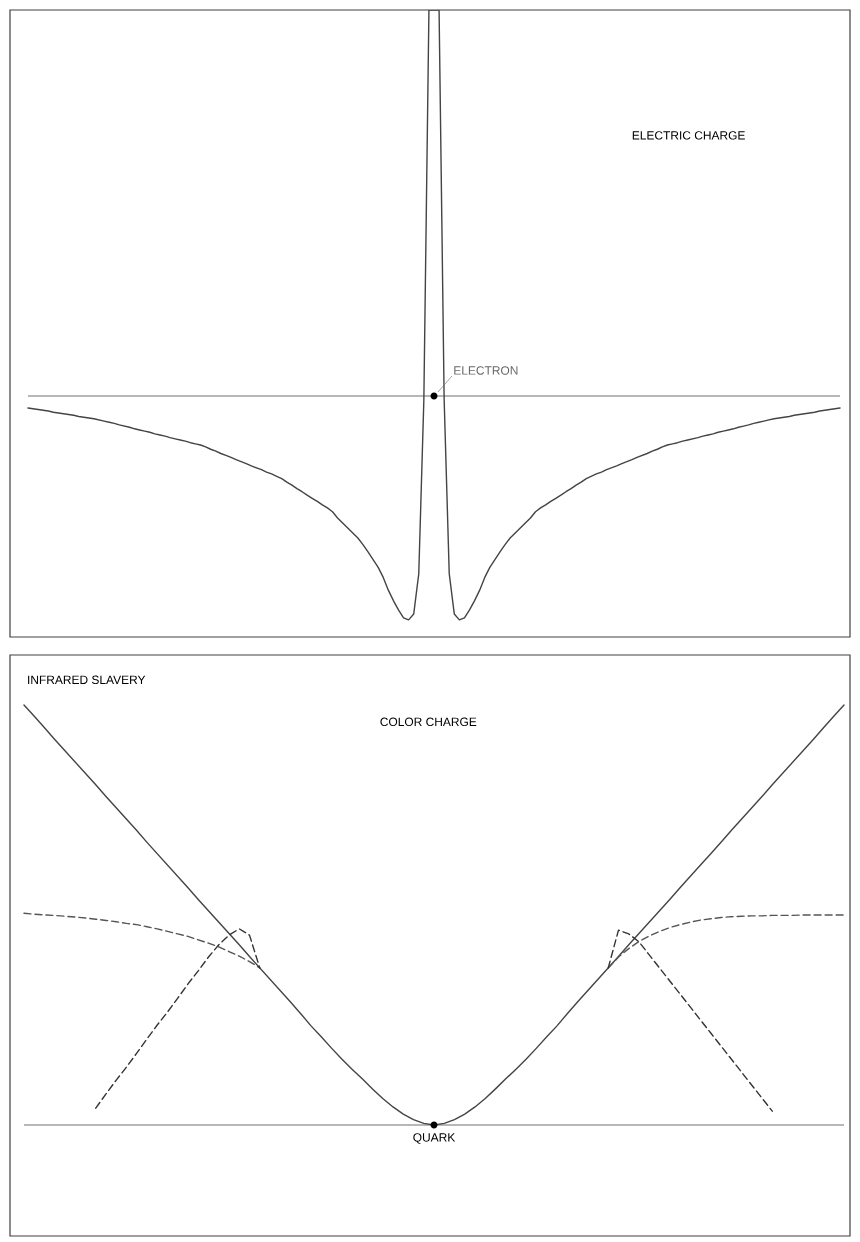 This screenshot has width=860, height=1242. What do you see at coordinates (87, 679) in the screenshot?
I see `text: INFRARED SLAVERY` at bounding box center [87, 679].